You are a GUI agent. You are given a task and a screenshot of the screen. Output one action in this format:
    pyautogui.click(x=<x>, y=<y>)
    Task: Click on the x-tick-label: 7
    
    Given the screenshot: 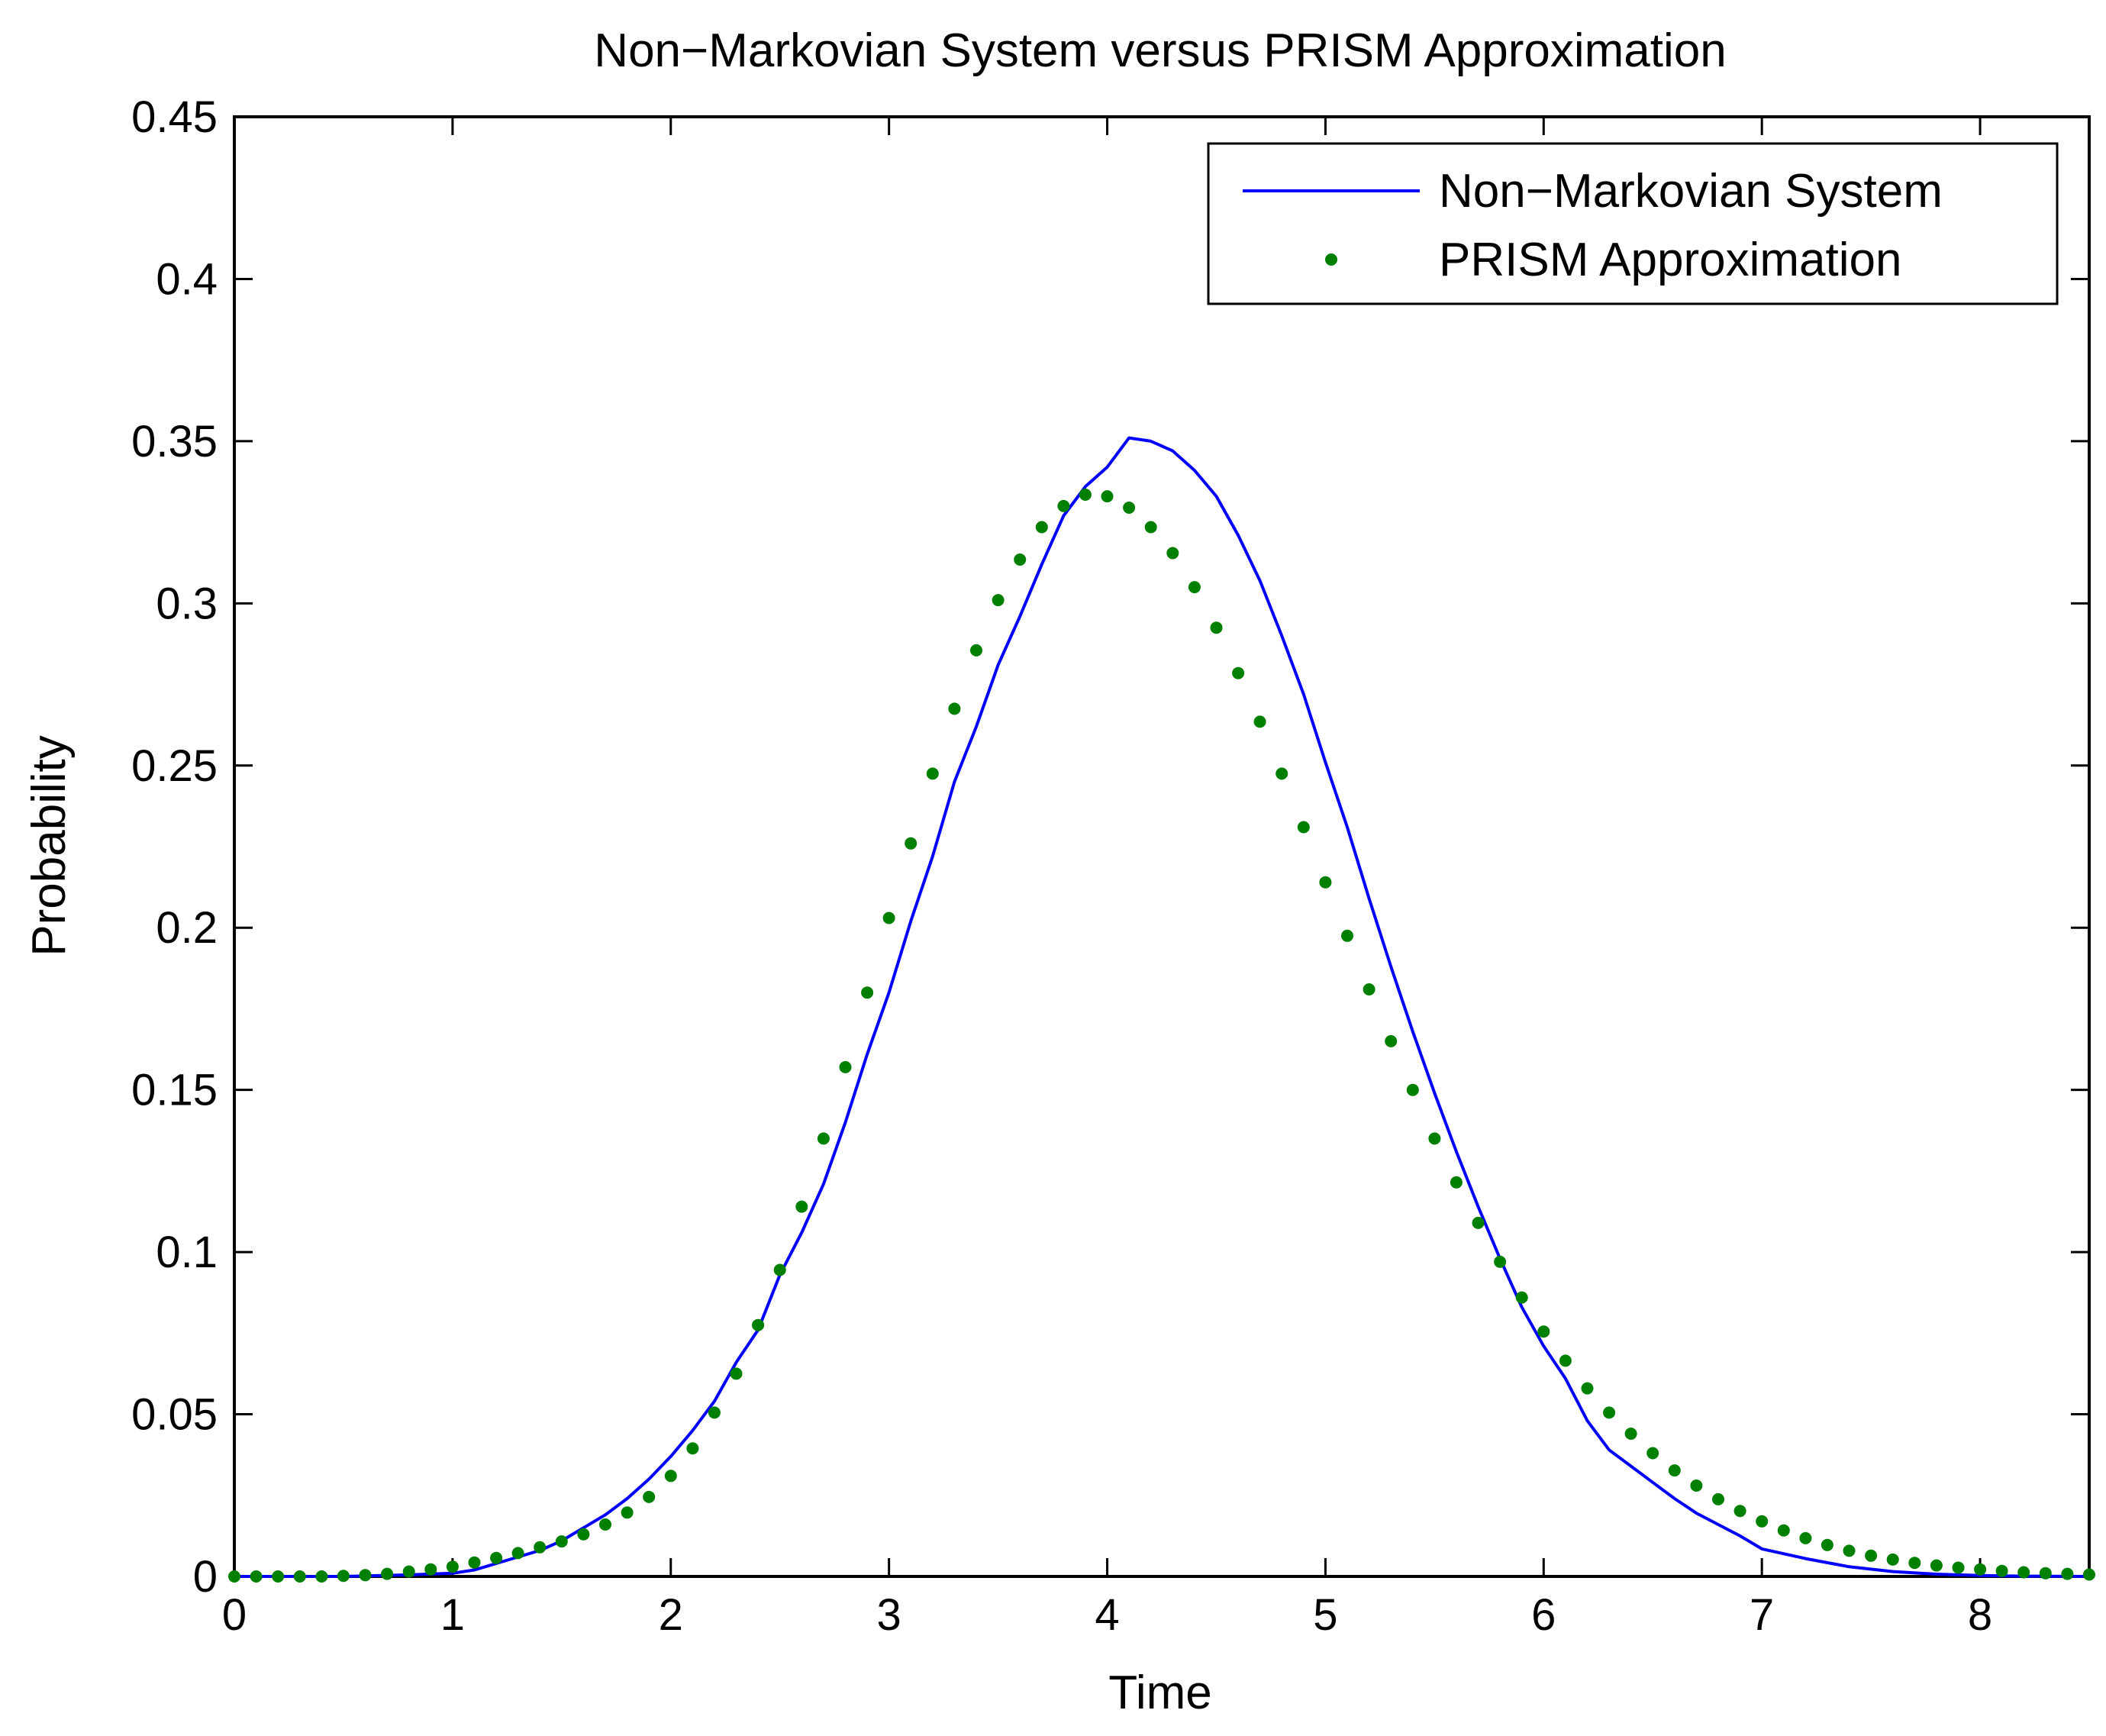 What is the action you would take?
    pyautogui.click(x=1762, y=1615)
    